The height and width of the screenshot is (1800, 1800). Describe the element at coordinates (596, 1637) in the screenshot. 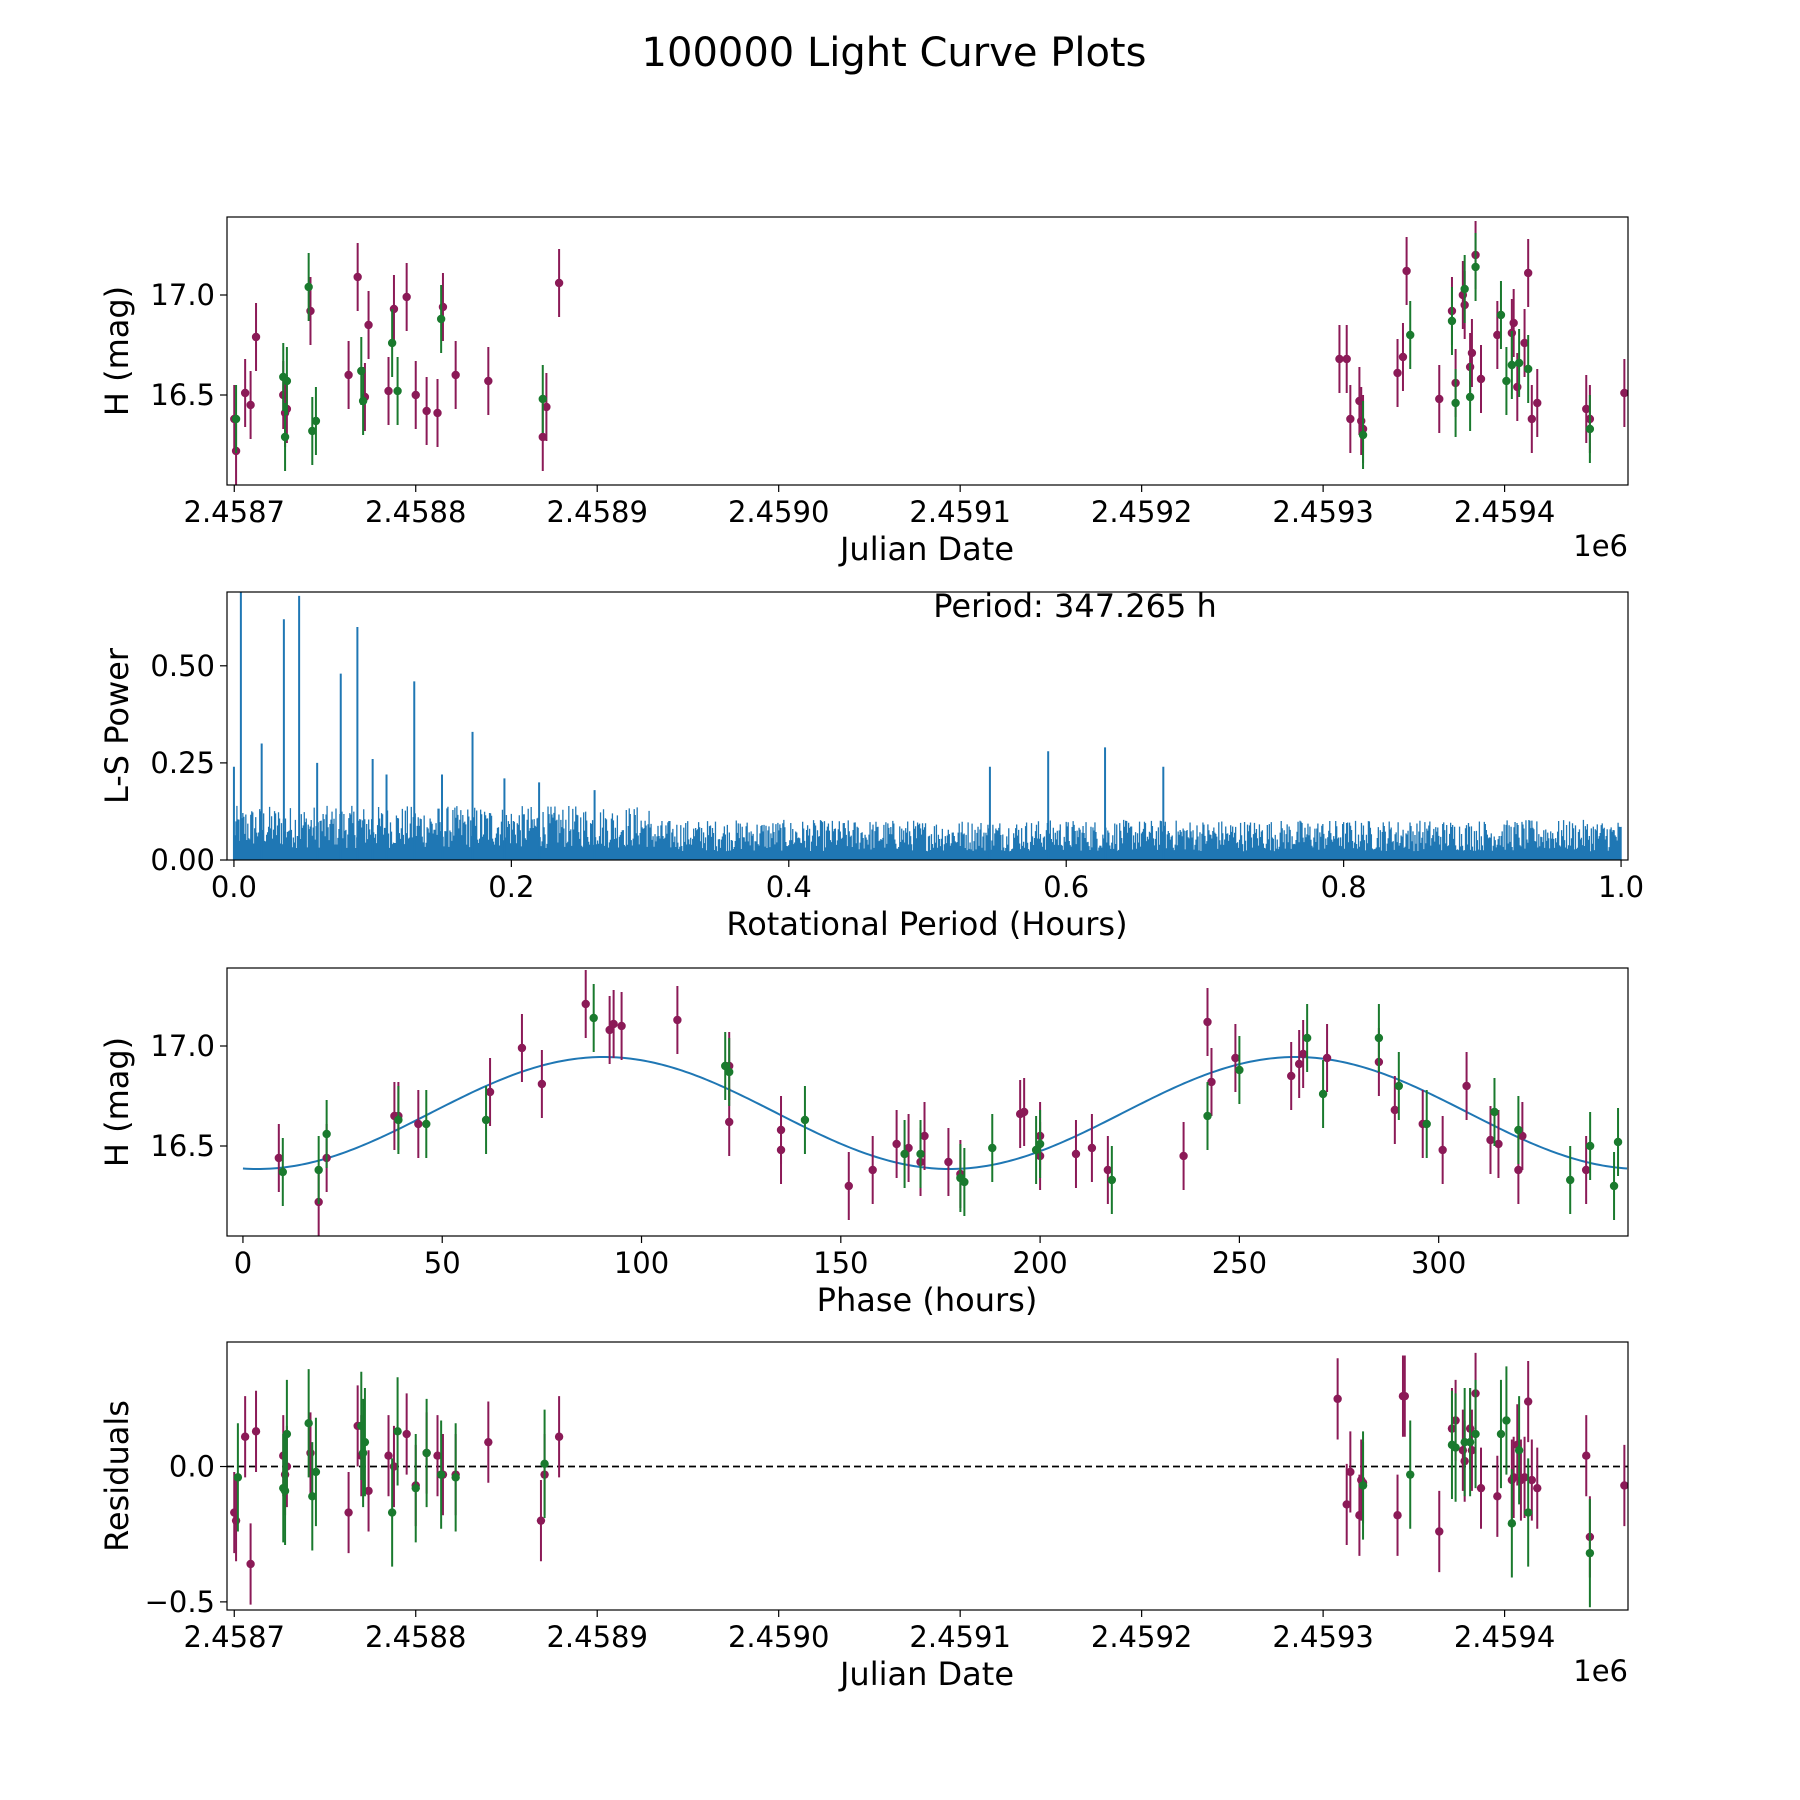

I see `residuals-xtick-label: 2.4589` at that location.